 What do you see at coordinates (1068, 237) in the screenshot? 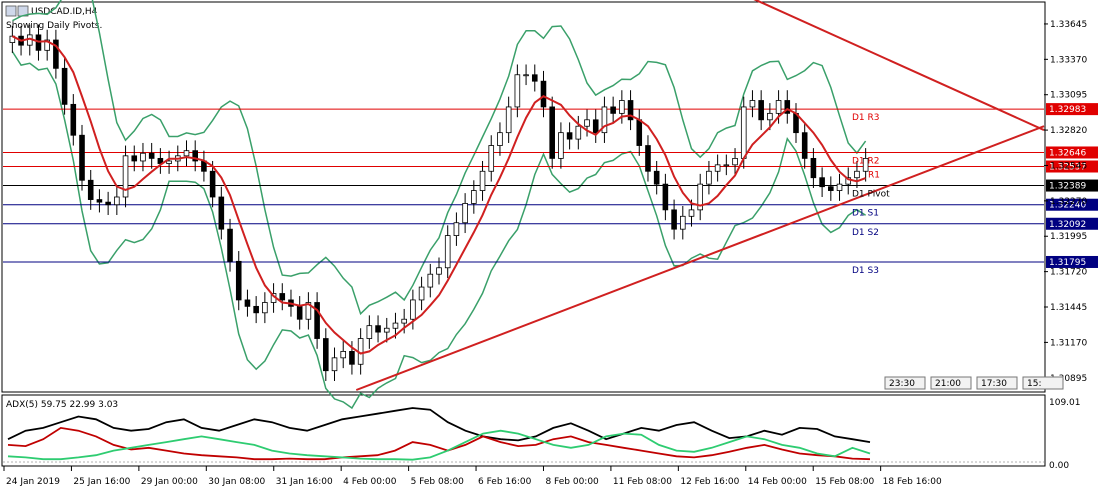
I see `price-tick-label: 1.31995` at bounding box center [1068, 237].